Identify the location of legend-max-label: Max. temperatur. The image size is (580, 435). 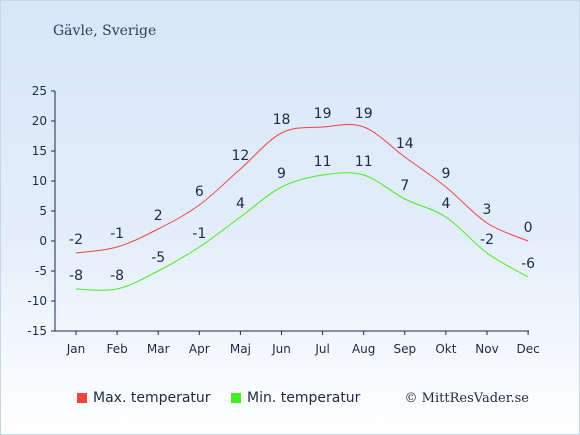
(152, 398).